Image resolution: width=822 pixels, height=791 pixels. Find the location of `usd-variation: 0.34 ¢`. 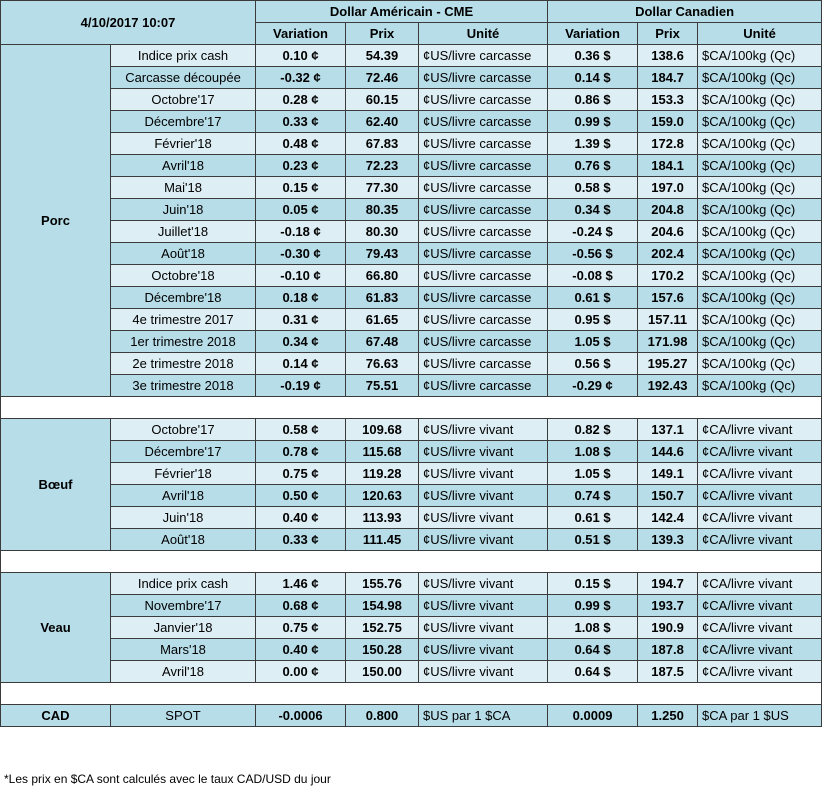

usd-variation: 0.34 ¢ is located at coordinates (301, 341).